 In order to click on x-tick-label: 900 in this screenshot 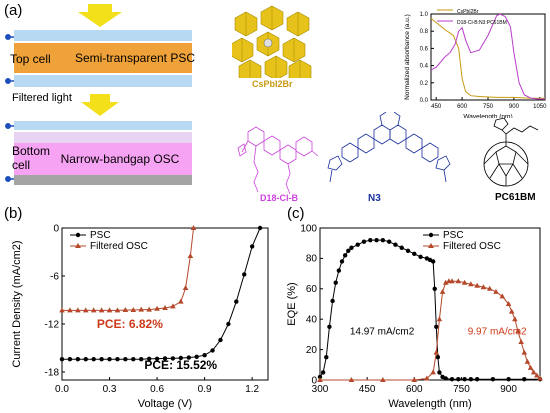, I will do `click(514, 107)`.